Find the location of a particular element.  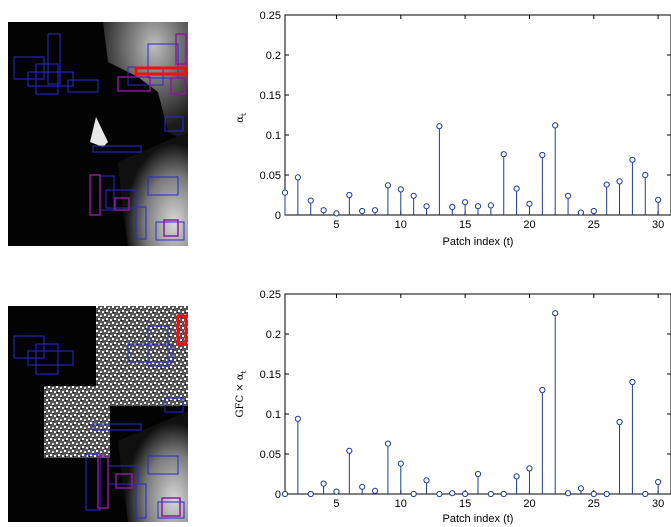

face-nose-highlight is located at coordinates (99, 132).